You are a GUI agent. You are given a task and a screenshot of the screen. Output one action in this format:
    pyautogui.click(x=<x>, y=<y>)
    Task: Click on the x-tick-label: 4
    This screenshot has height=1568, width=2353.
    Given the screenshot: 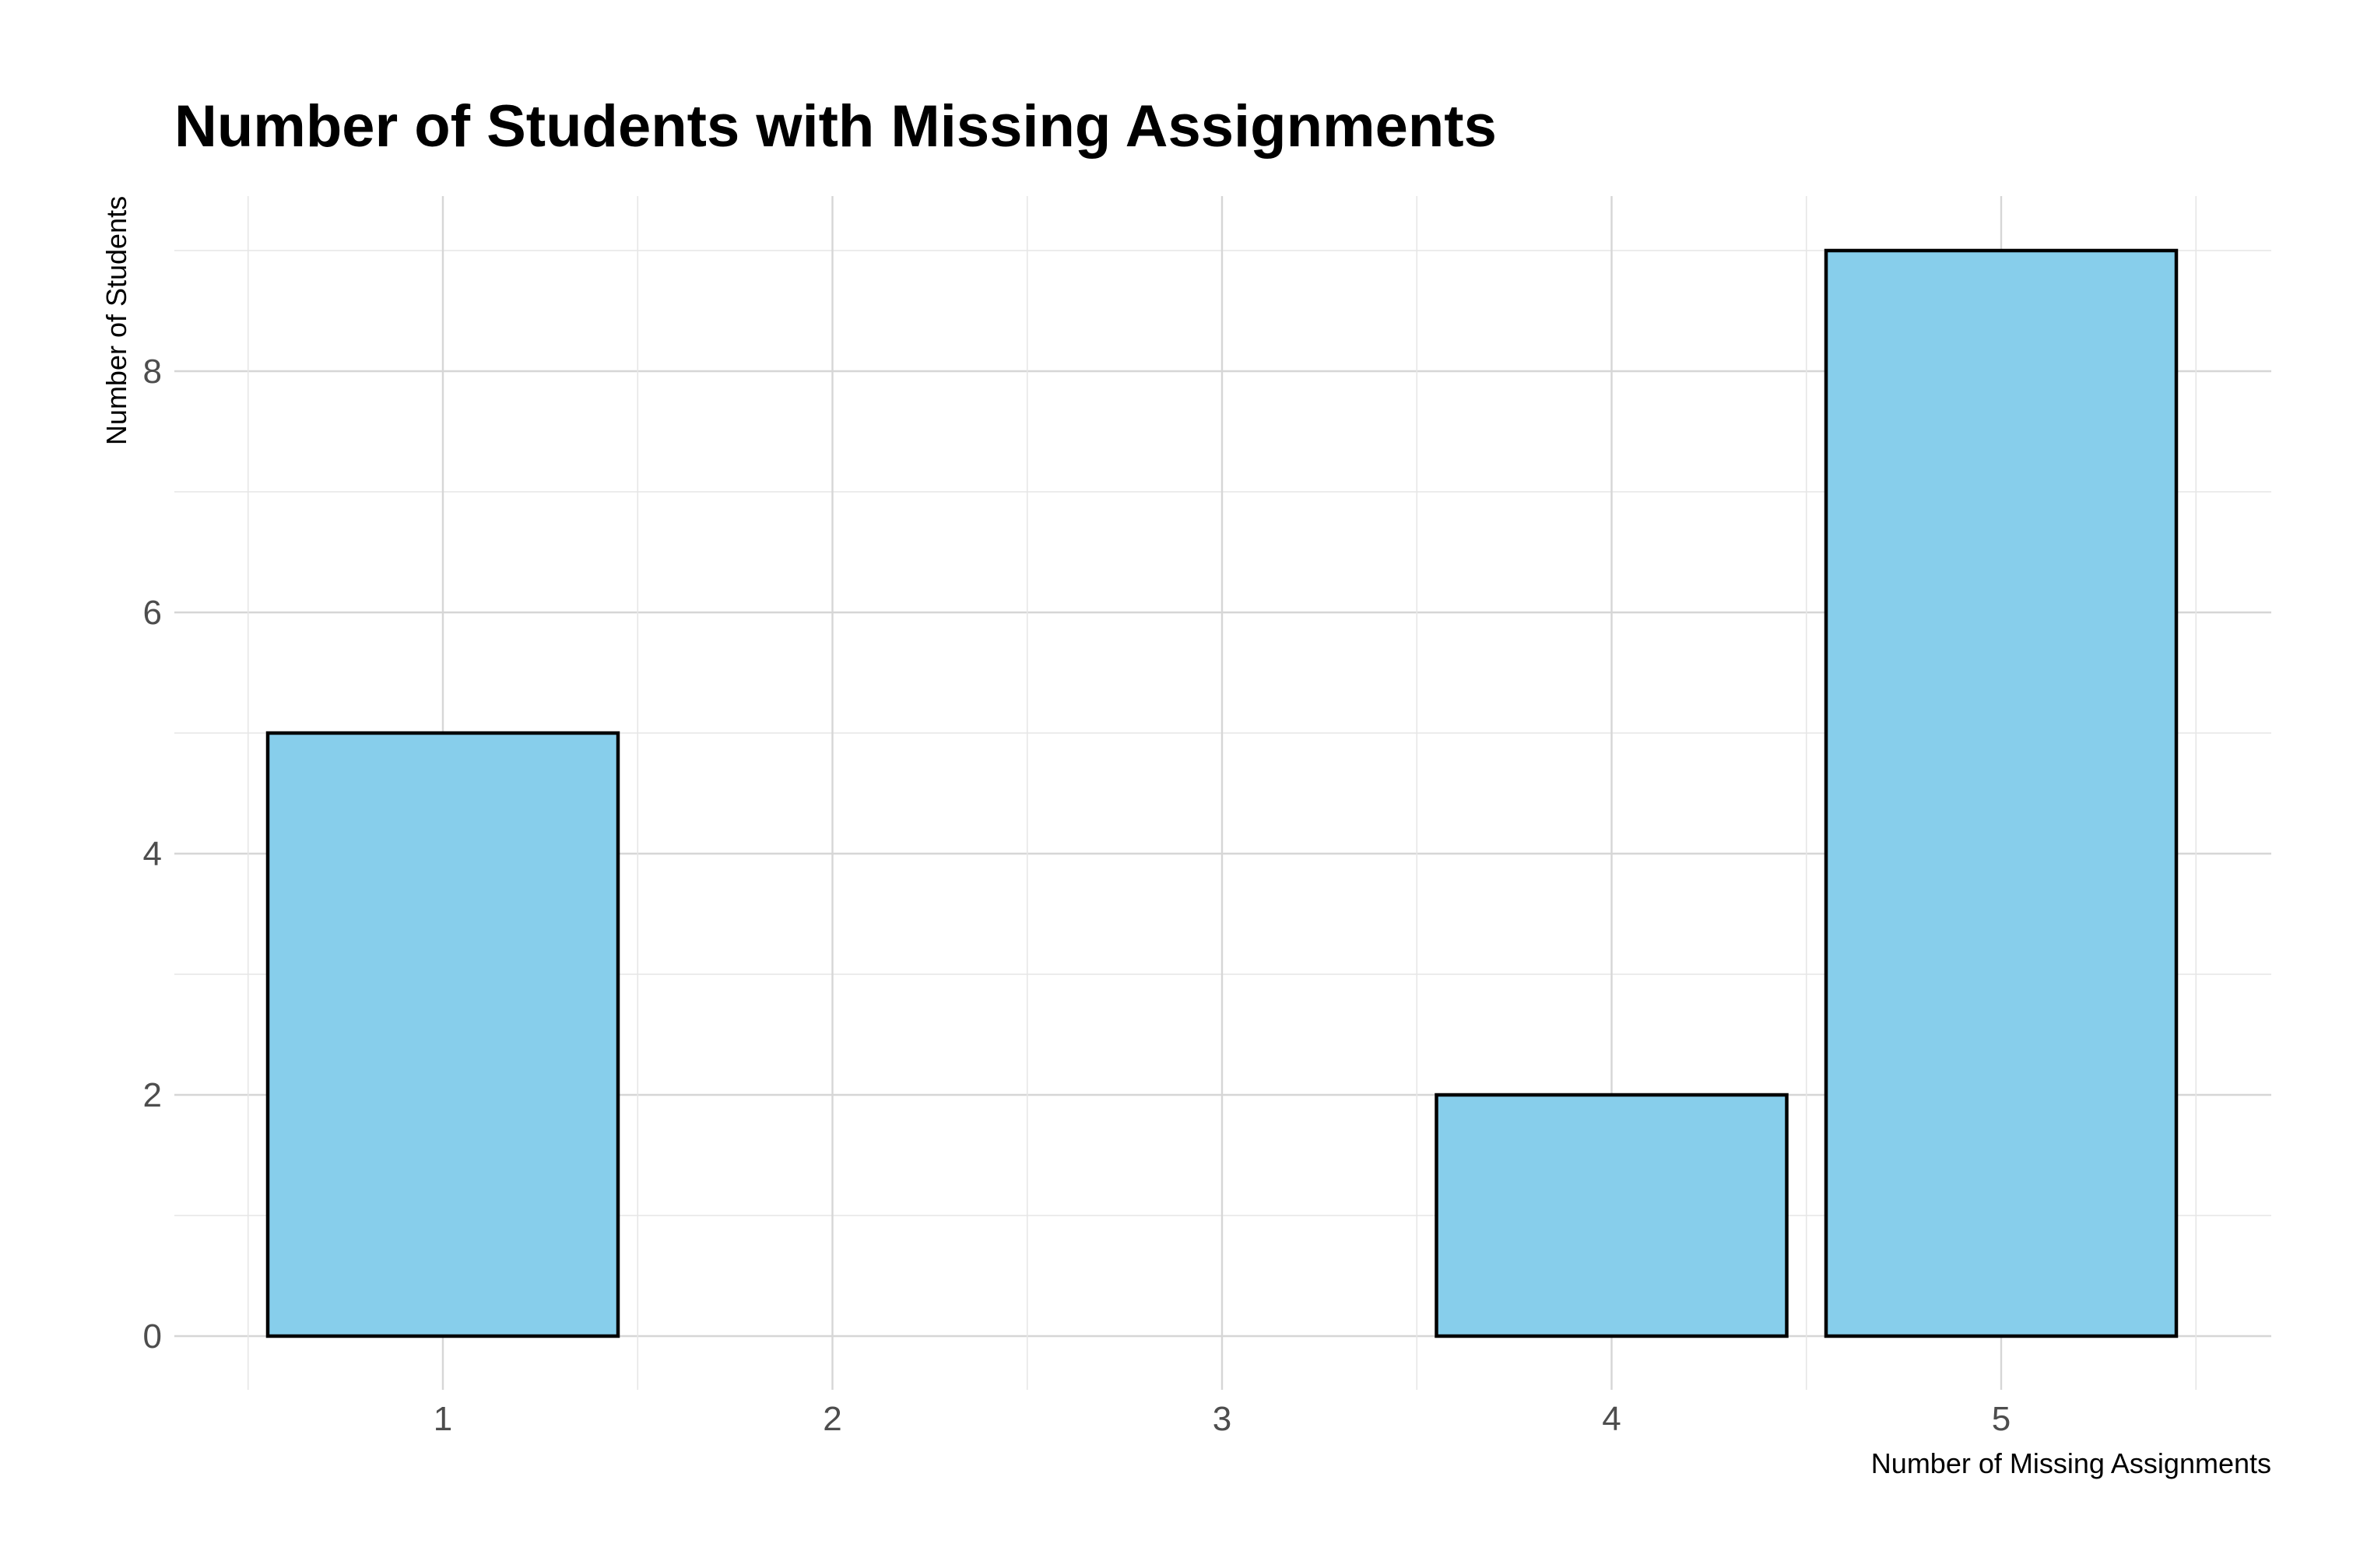 What is the action you would take?
    pyautogui.click(x=1611, y=1419)
    